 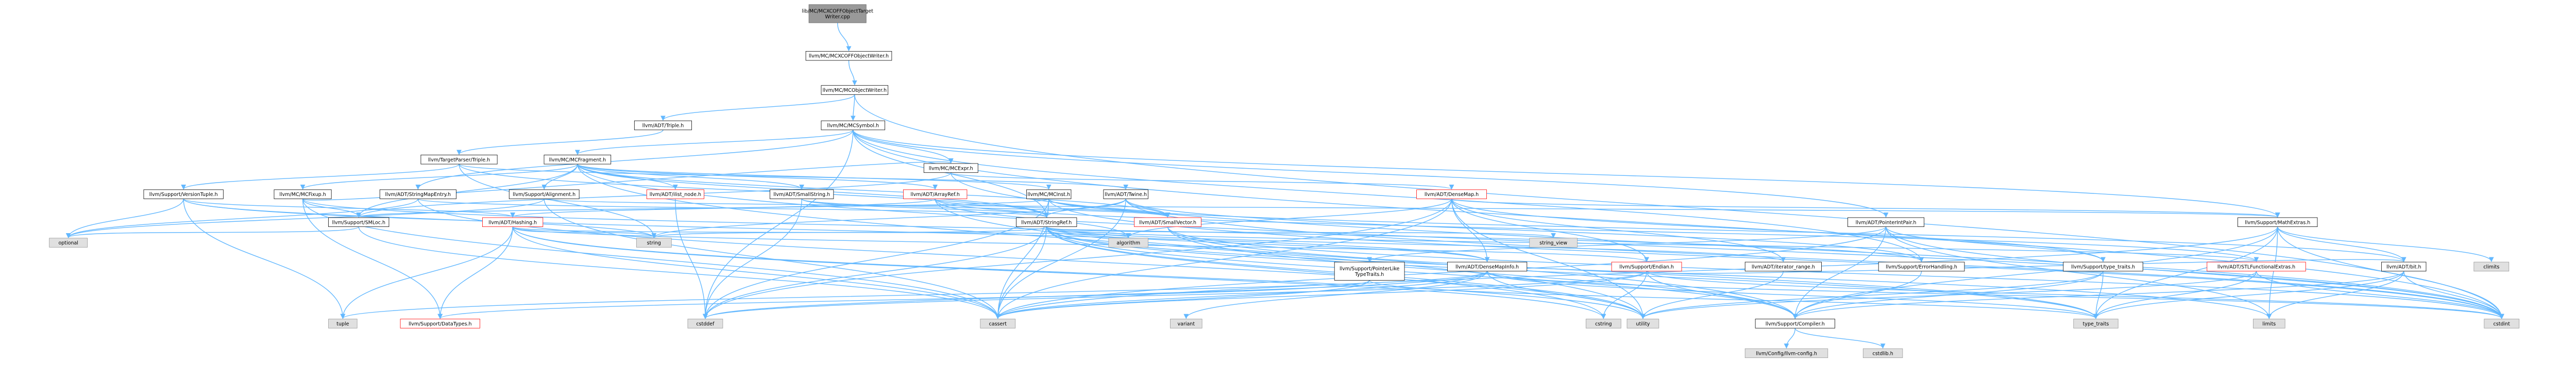 I want to click on node-llvm-adt-smallstring-h: llvm/ADT/SmallString.h, so click(x=801, y=194).